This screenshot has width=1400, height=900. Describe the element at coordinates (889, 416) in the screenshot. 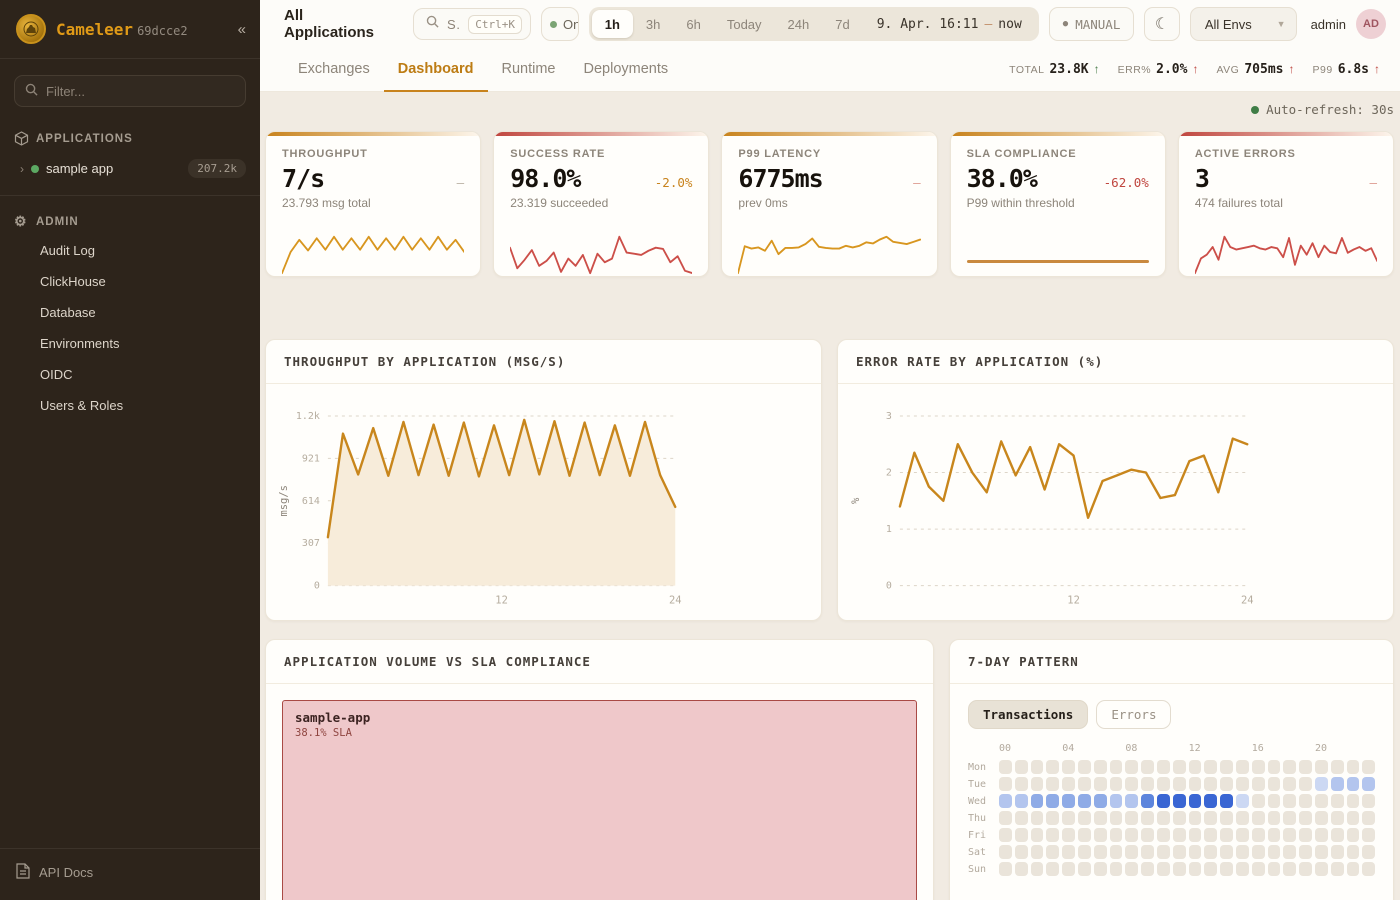

I see `svg-text: 3` at that location.